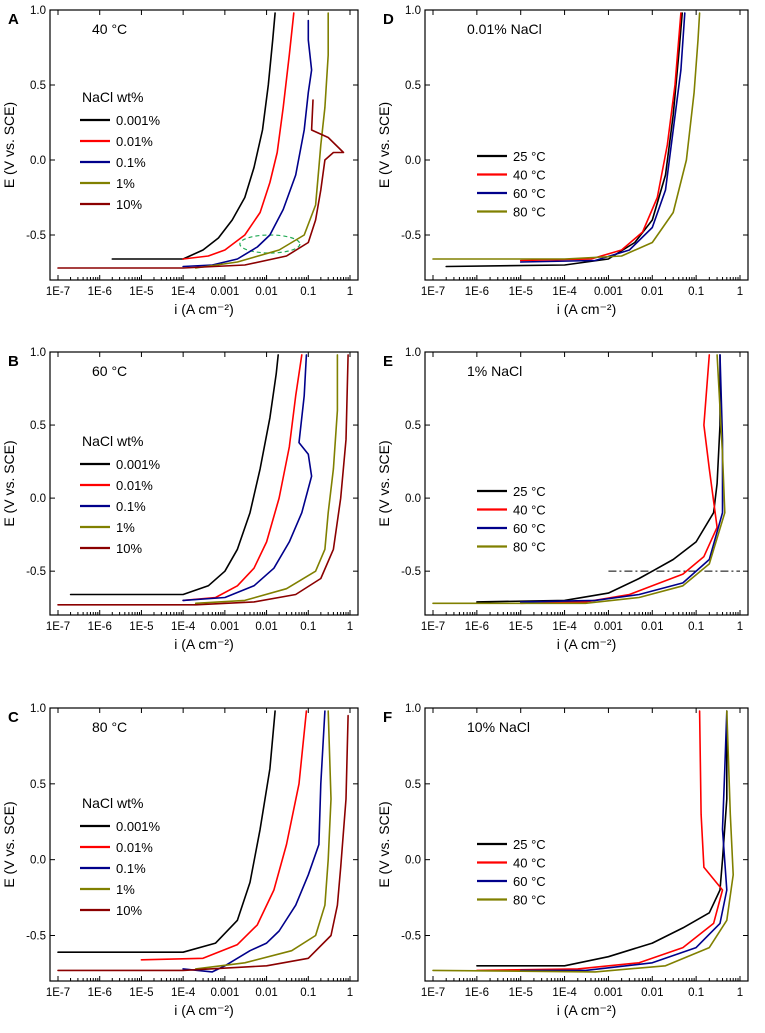 This screenshot has height=1033, width=765. I want to click on panel-title: 10% NaCl, so click(498, 727).